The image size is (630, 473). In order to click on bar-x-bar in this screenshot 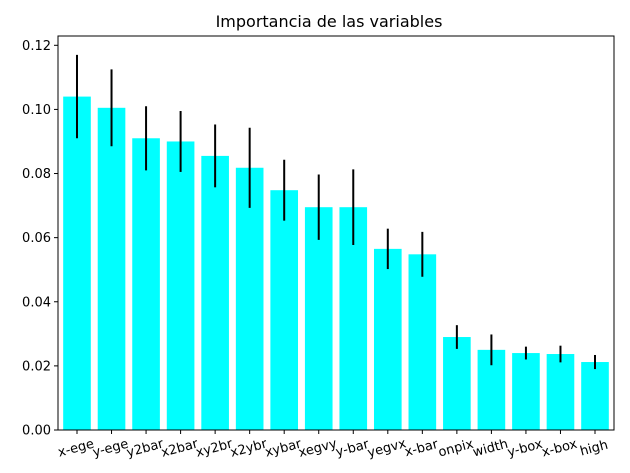, I will do `click(422, 342)`.